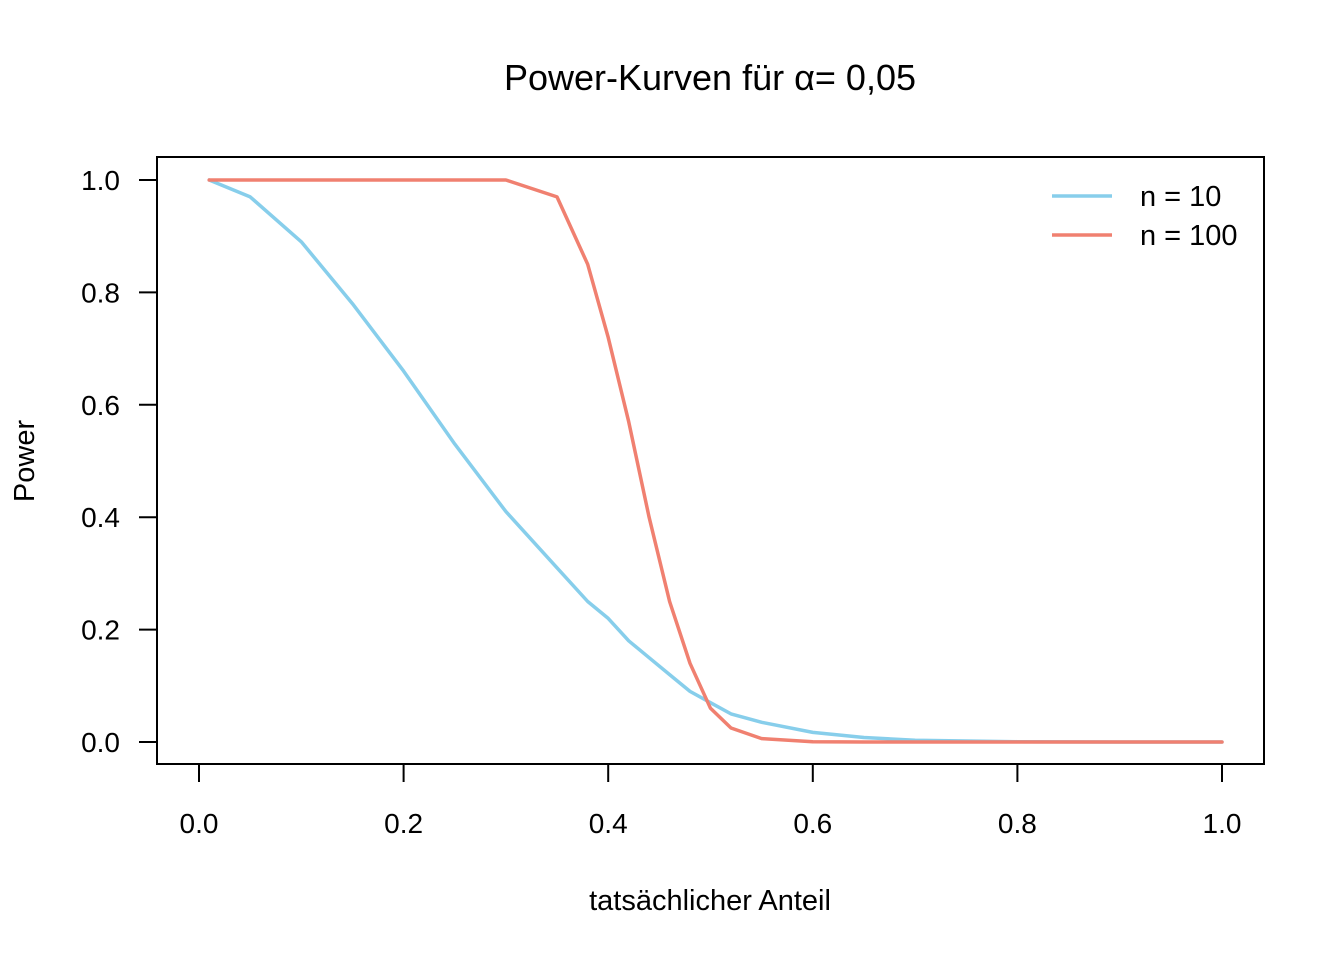 The width and height of the screenshot is (1344, 960). Describe the element at coordinates (100, 630) in the screenshot. I see `y-tick-label: 0.2` at that location.